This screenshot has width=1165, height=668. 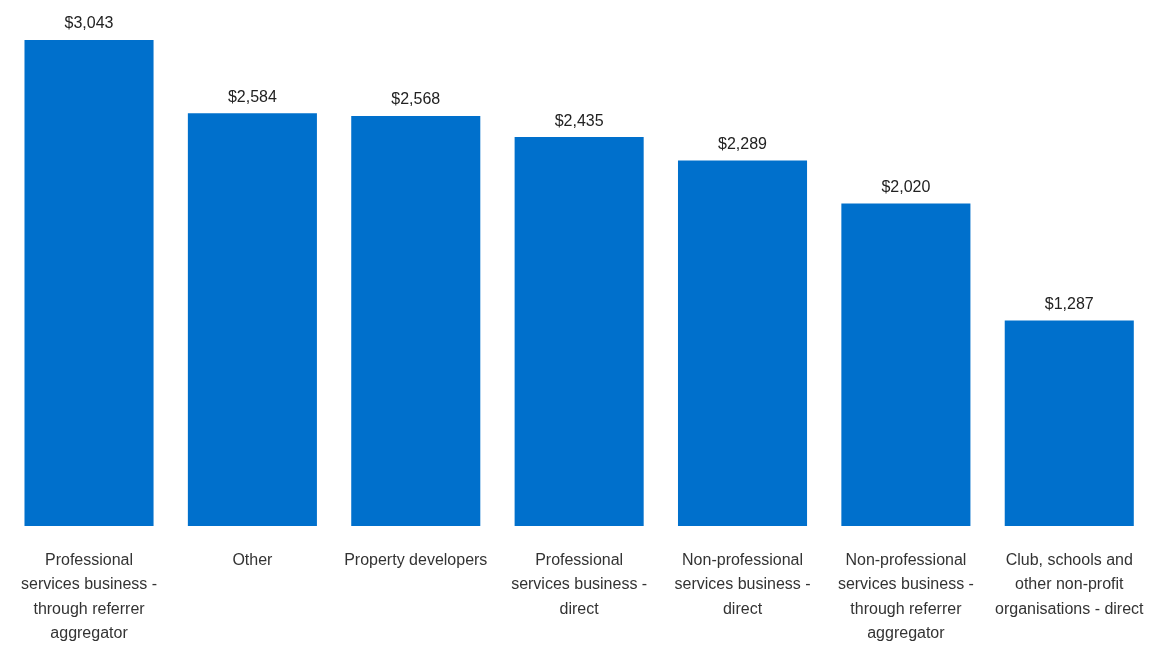 What do you see at coordinates (416, 559) in the screenshot?
I see `x-tick-label: Property developers` at bounding box center [416, 559].